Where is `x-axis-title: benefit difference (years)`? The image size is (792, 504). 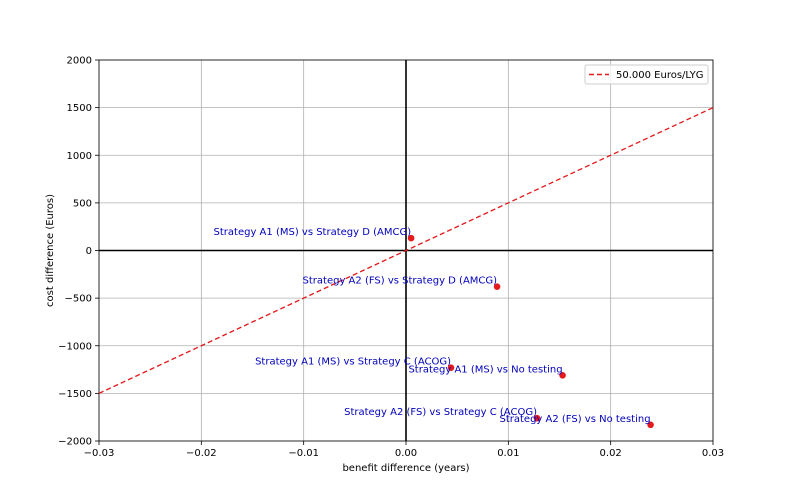 x-axis-title: benefit difference (years) is located at coordinates (405, 468).